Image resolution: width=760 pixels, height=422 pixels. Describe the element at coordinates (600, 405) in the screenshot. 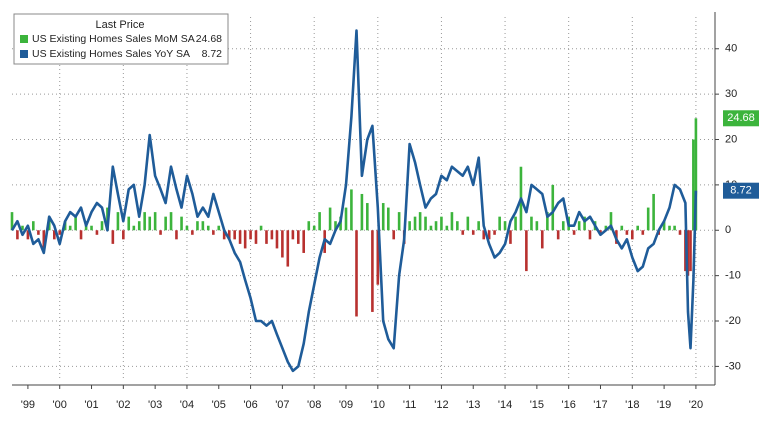

I see `x-tick-label: '17` at that location.